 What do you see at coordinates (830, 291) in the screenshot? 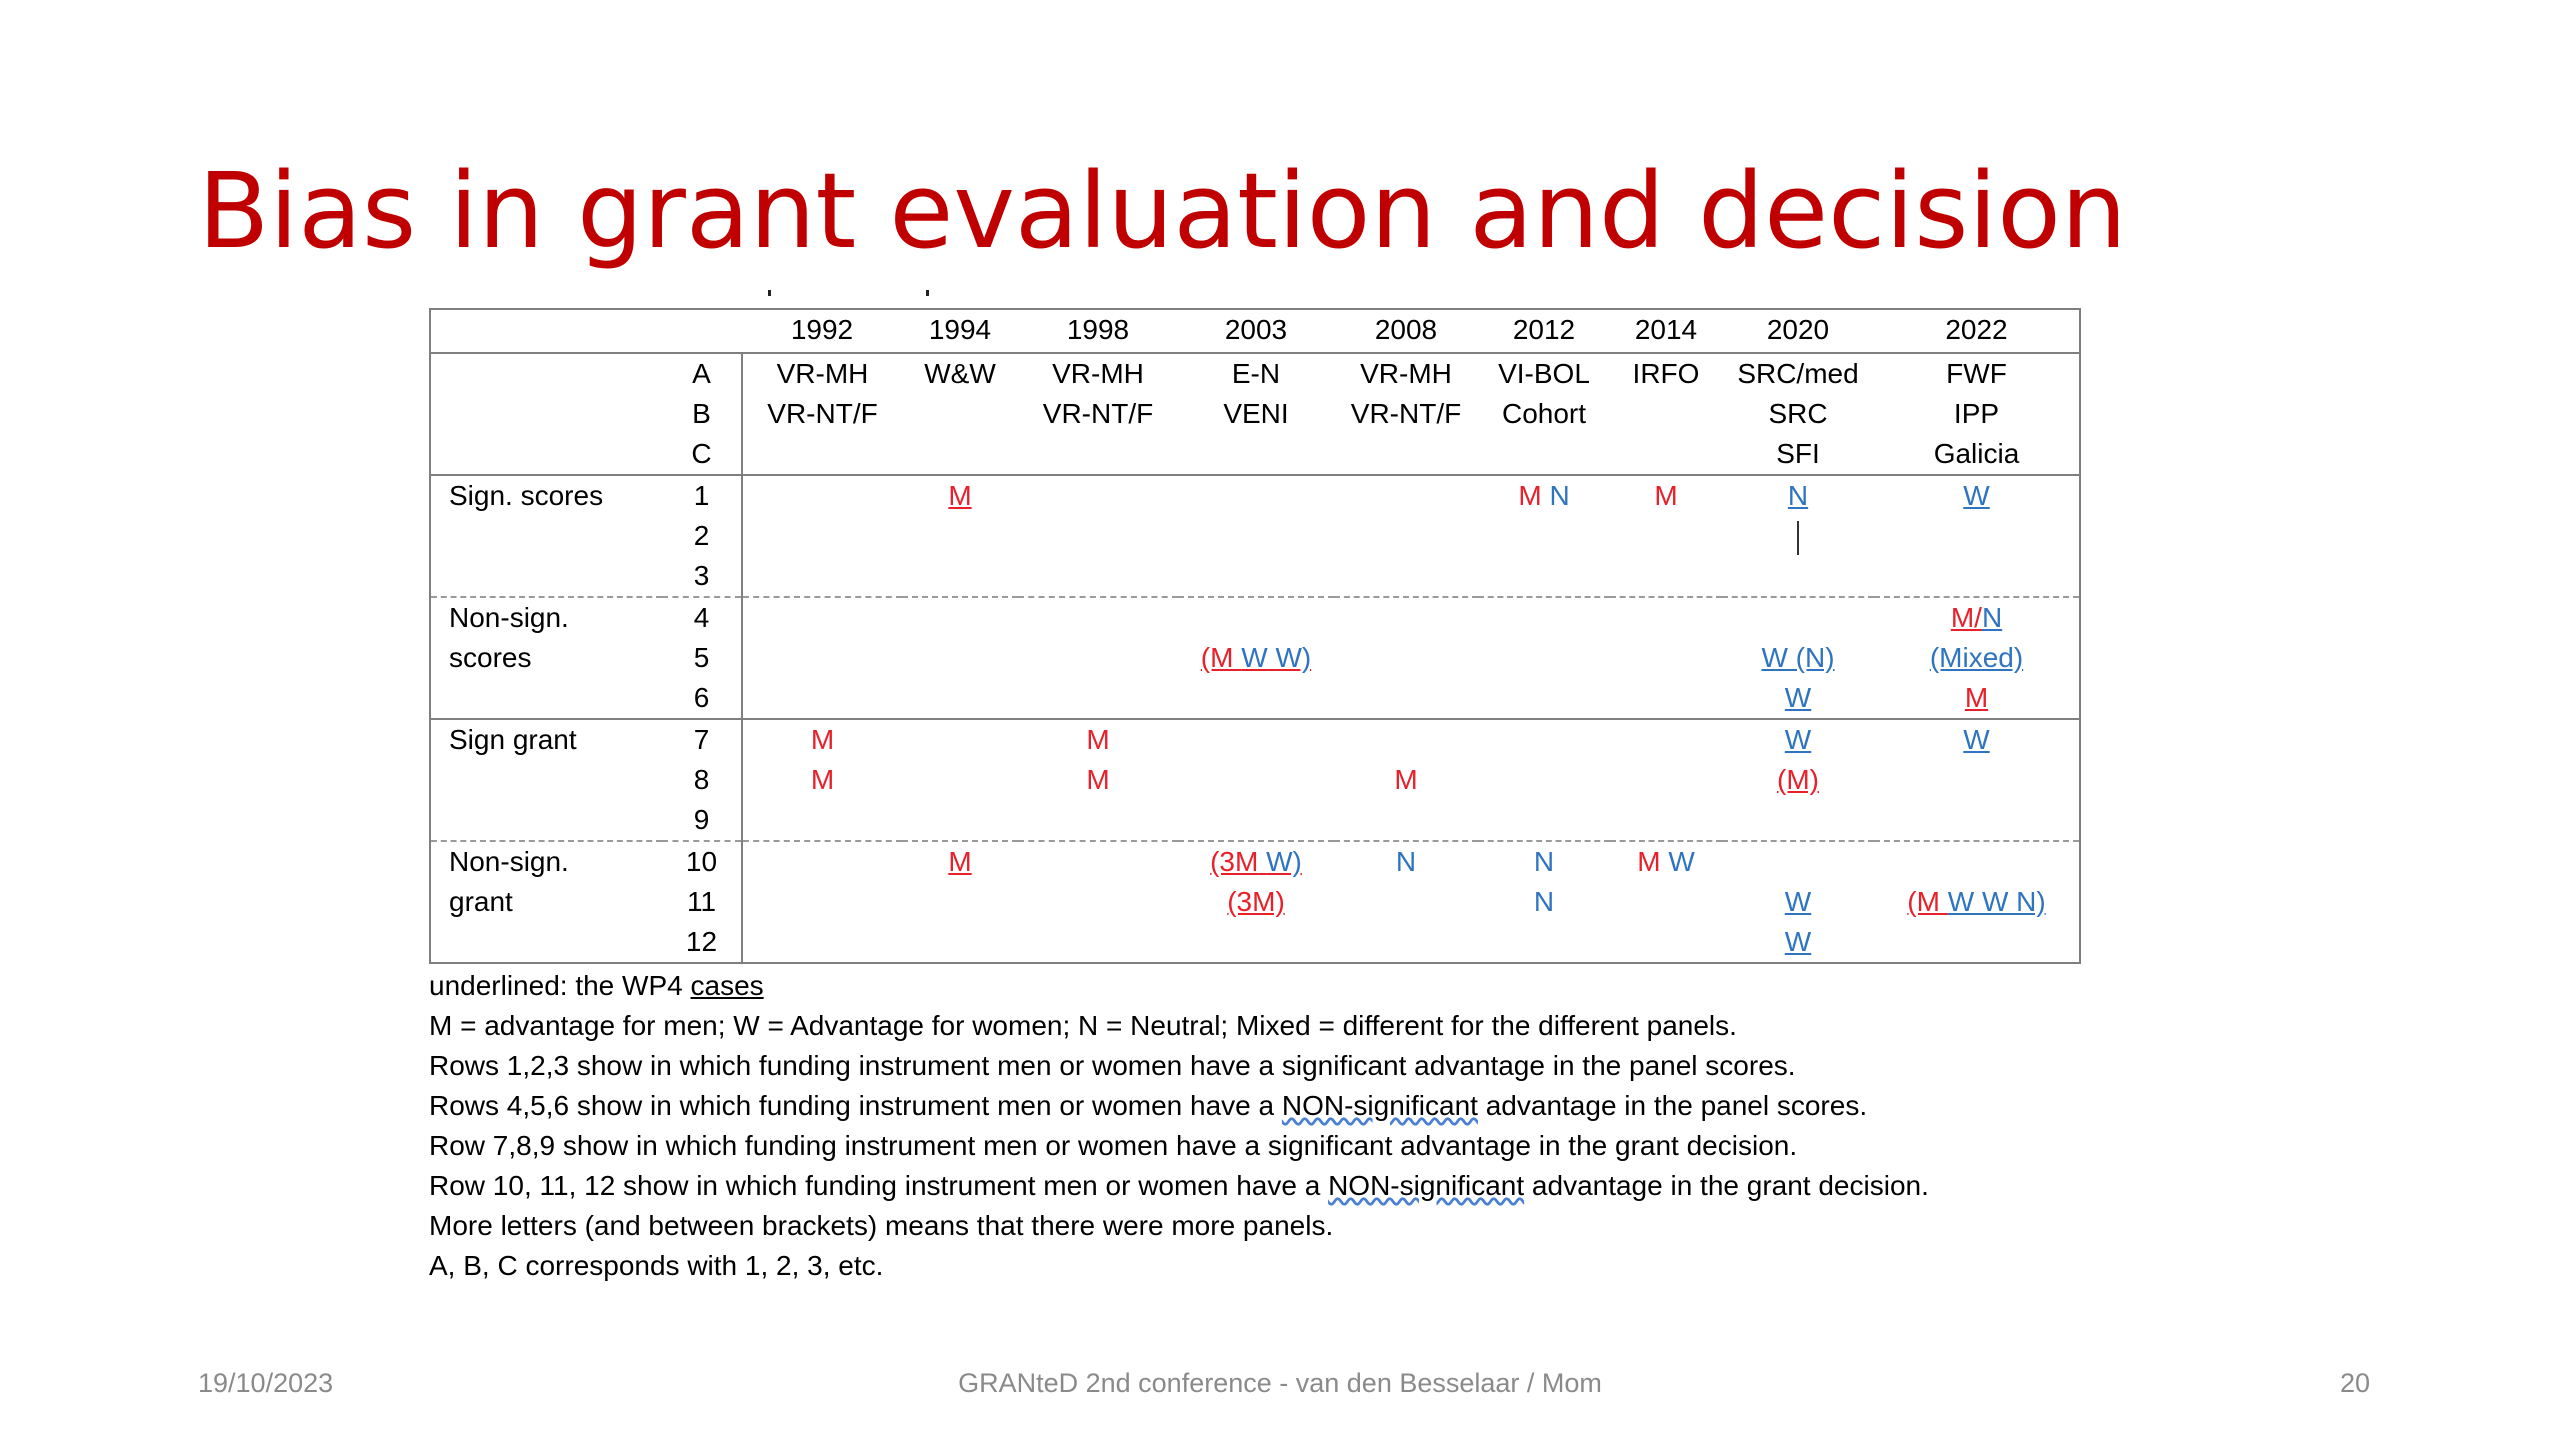
I see `cut-off-text-fragment` at bounding box center [830, 291].